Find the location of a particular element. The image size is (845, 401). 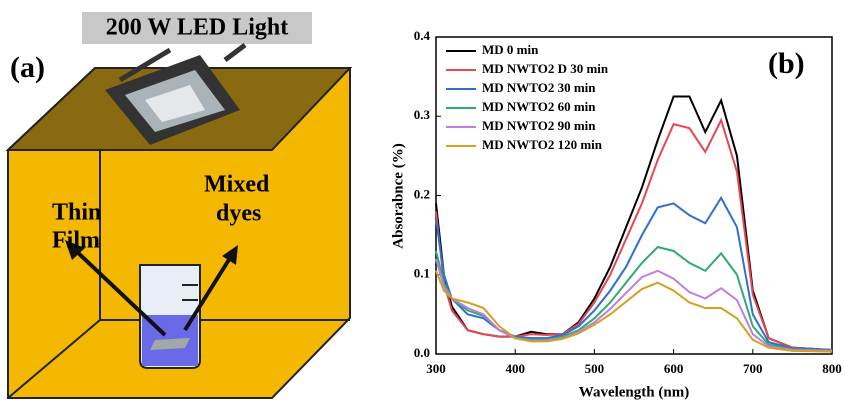

annotation: Mixed is located at coordinates (237, 185).